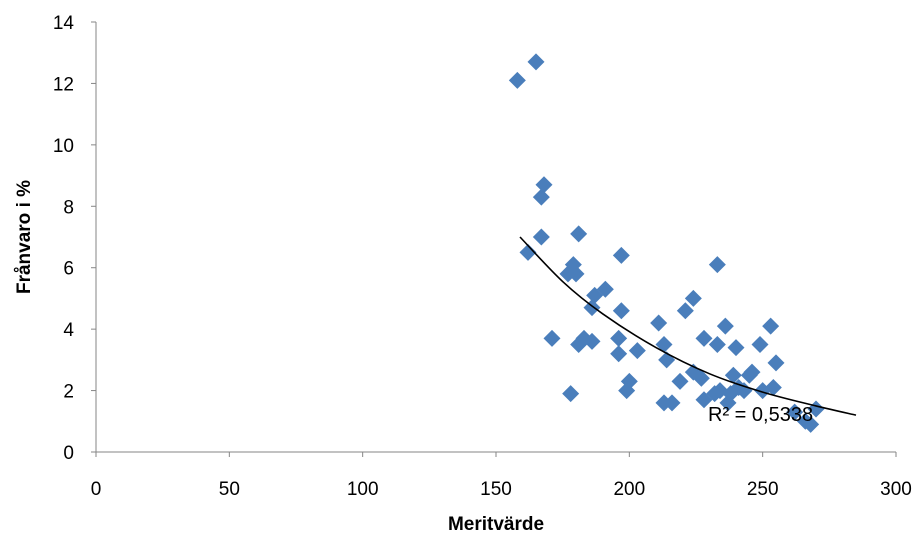 The width and height of the screenshot is (923, 540). Describe the element at coordinates (763, 489) in the screenshot. I see `x-tick-label: 250` at that location.